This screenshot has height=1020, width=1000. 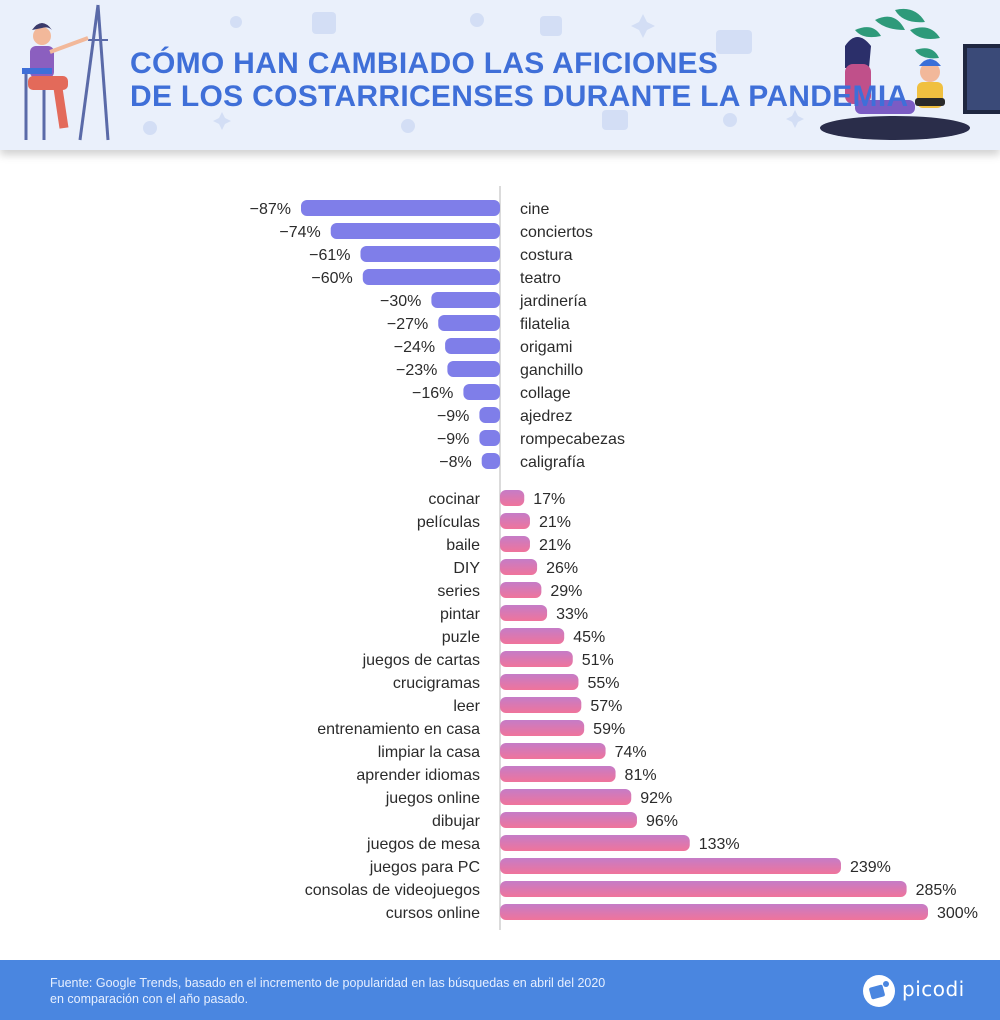 What do you see at coordinates (407, 324) in the screenshot?
I see `value-label: −27%` at bounding box center [407, 324].